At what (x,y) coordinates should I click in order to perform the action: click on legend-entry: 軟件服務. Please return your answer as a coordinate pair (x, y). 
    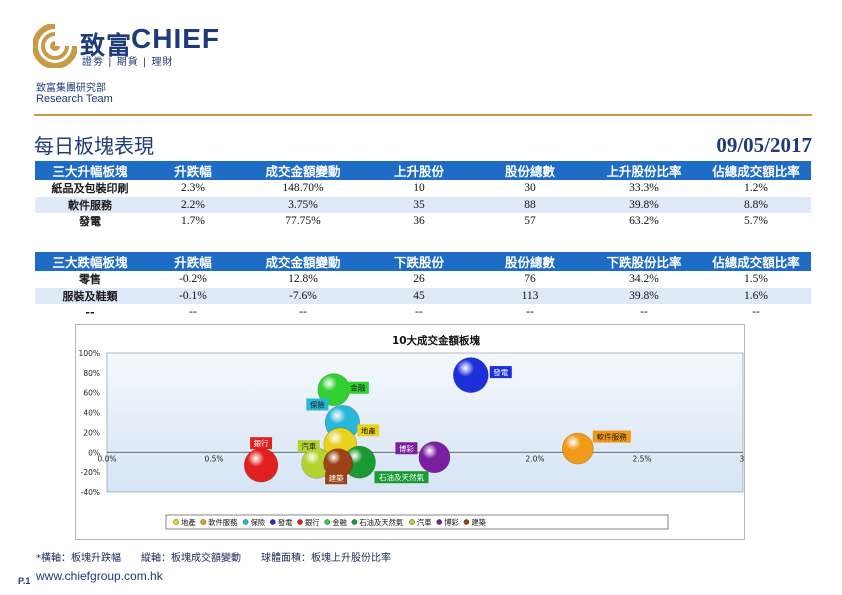
    Looking at the image, I should click on (223, 522).